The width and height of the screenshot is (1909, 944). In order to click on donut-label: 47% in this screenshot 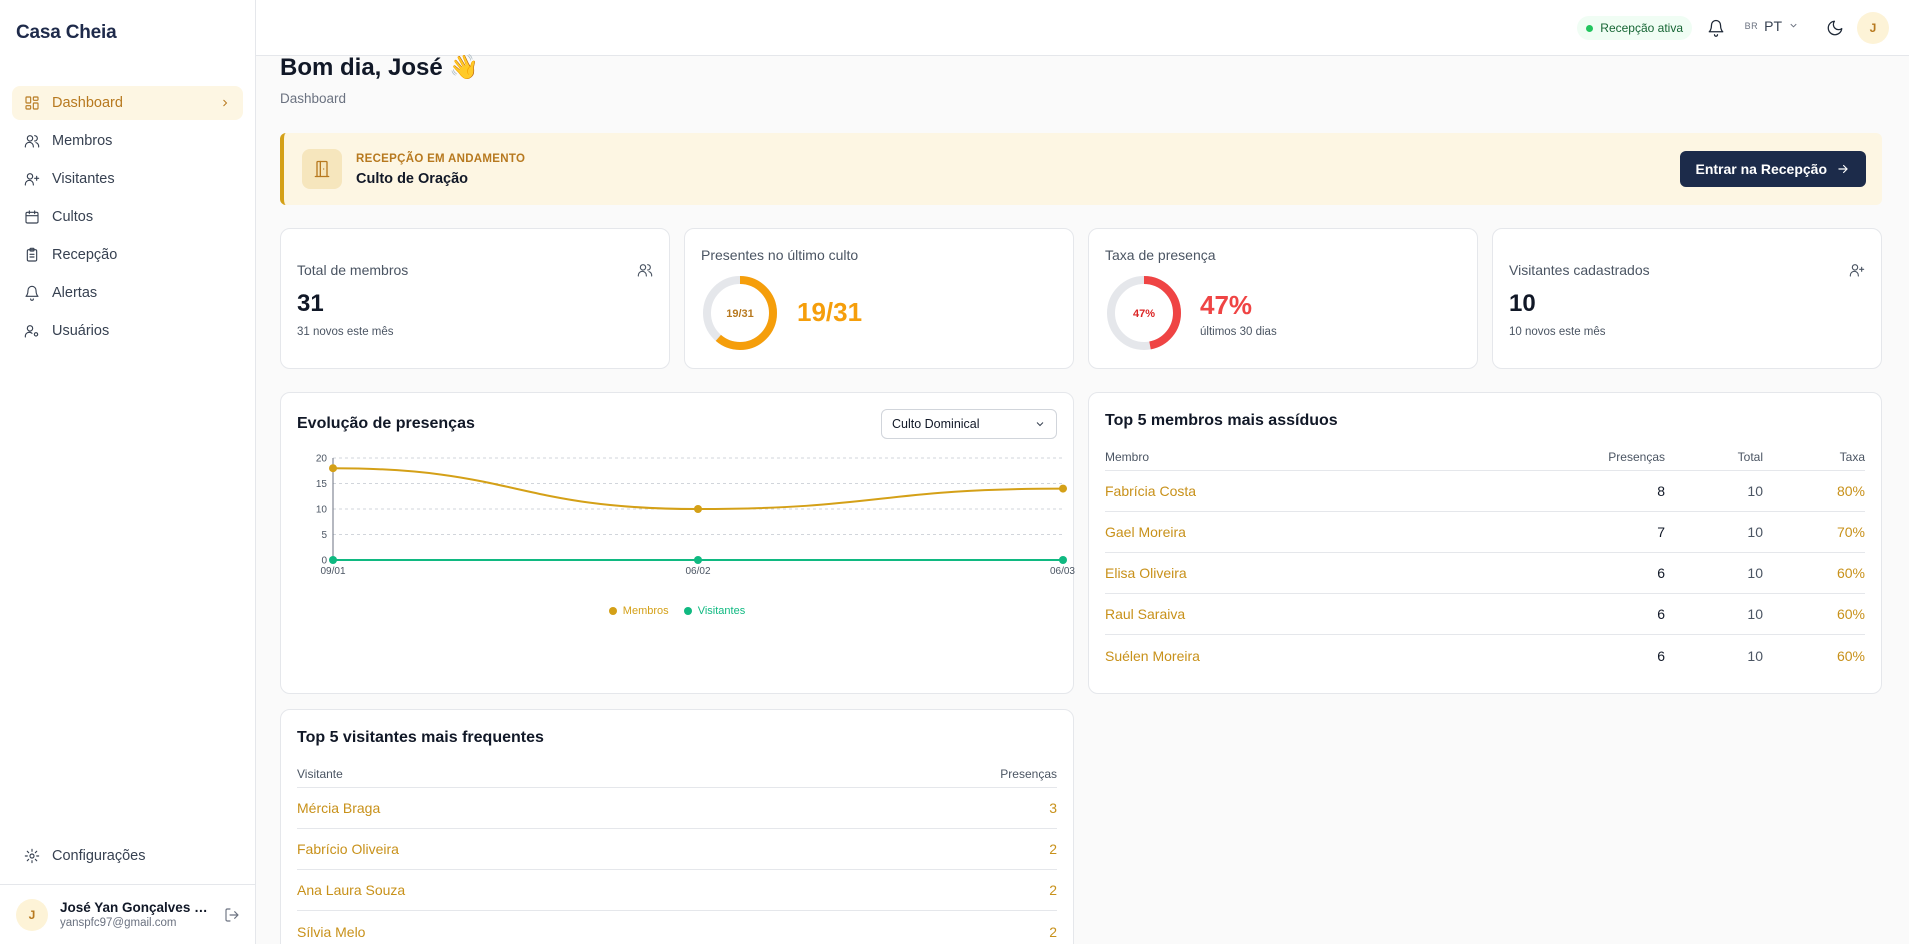, I will do `click(1144, 314)`.